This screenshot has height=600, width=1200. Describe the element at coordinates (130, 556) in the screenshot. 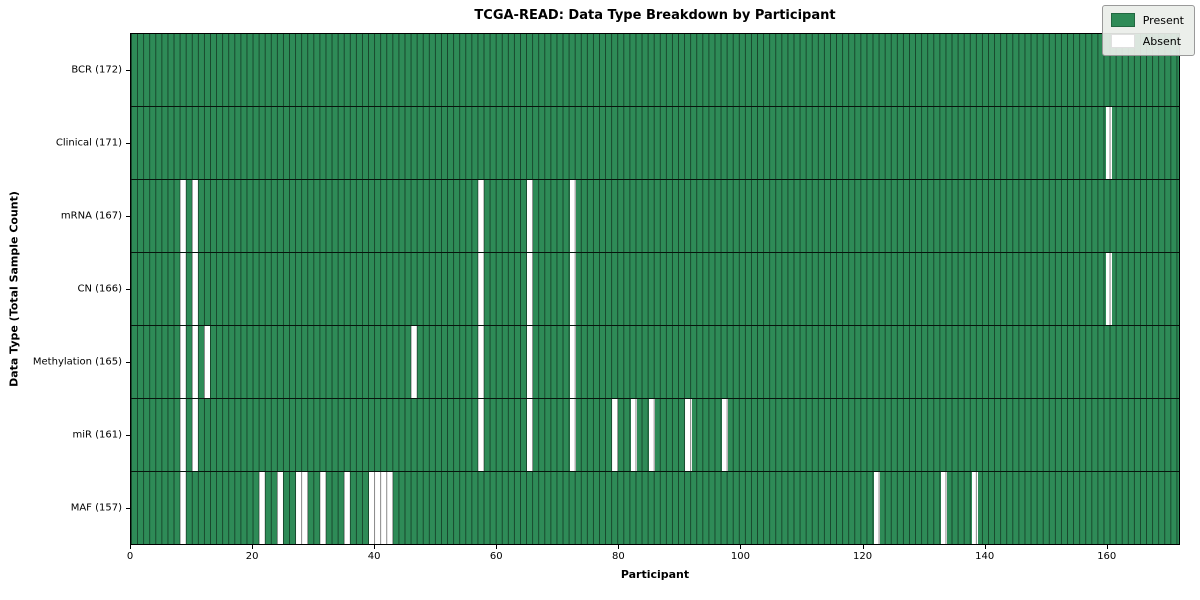

I see `x-tick-label: 0` at that location.